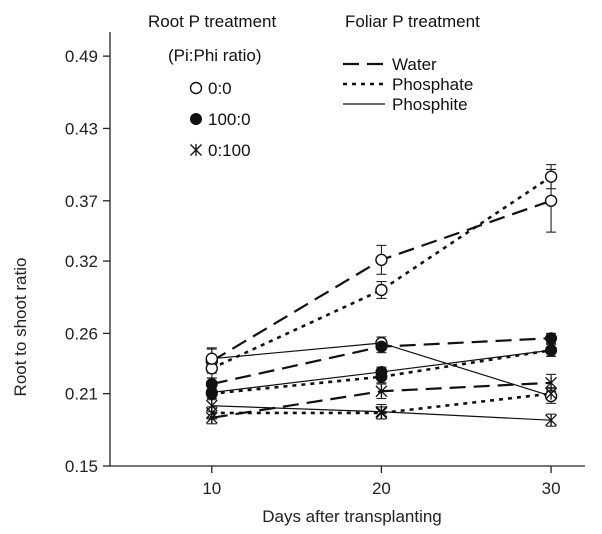 This screenshot has width=602, height=534. Describe the element at coordinates (287, 109) in the screenshot. I see `legend-layer` at that location.